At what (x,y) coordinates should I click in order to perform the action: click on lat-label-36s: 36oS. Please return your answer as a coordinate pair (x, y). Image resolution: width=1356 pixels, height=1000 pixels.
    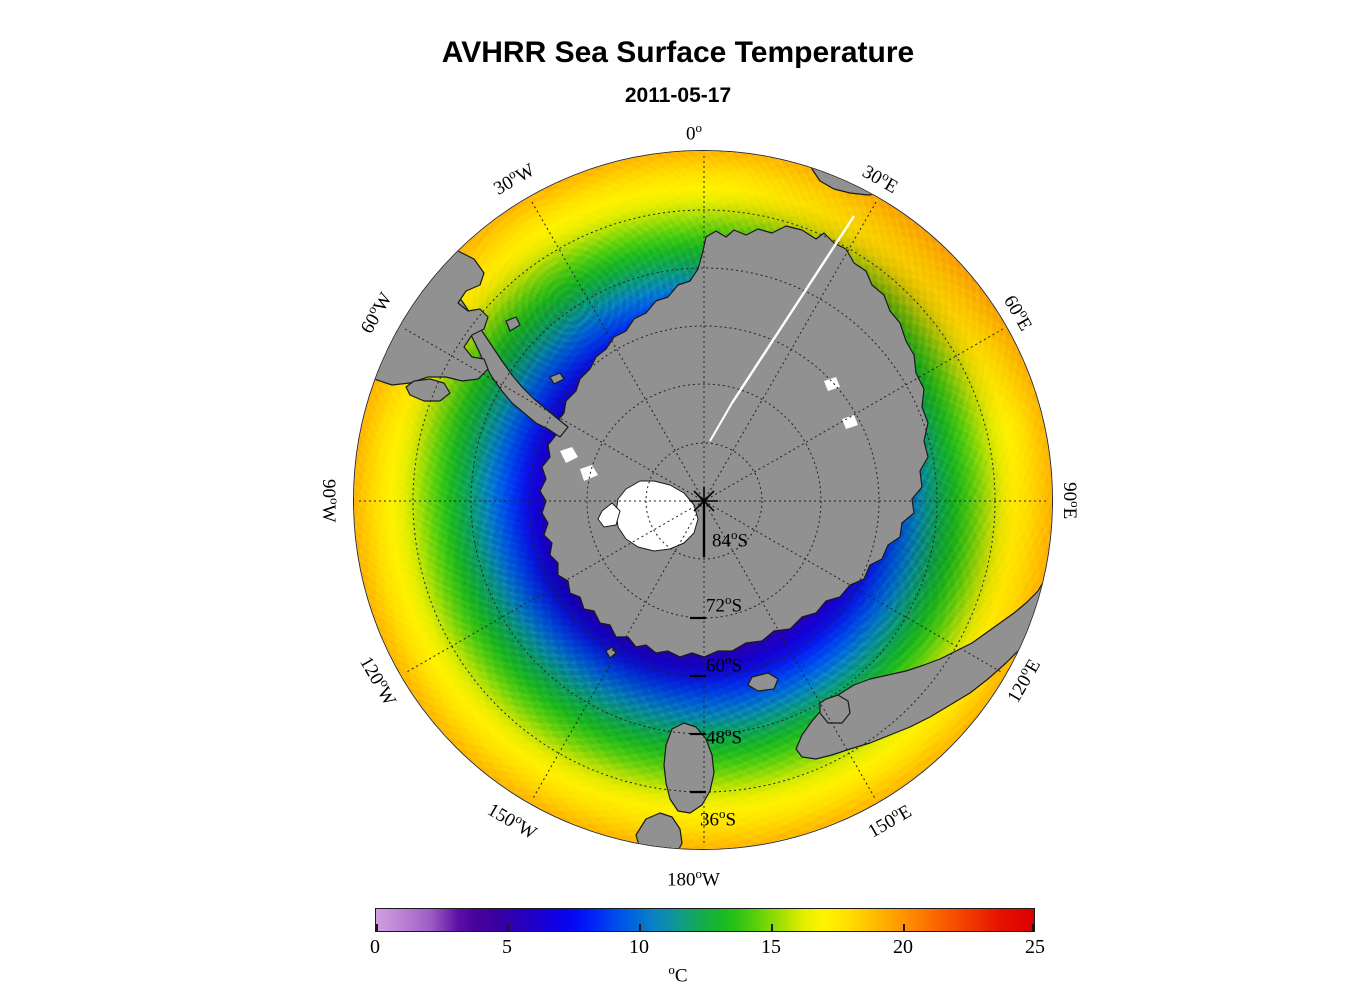
    Looking at the image, I should click on (718, 818).